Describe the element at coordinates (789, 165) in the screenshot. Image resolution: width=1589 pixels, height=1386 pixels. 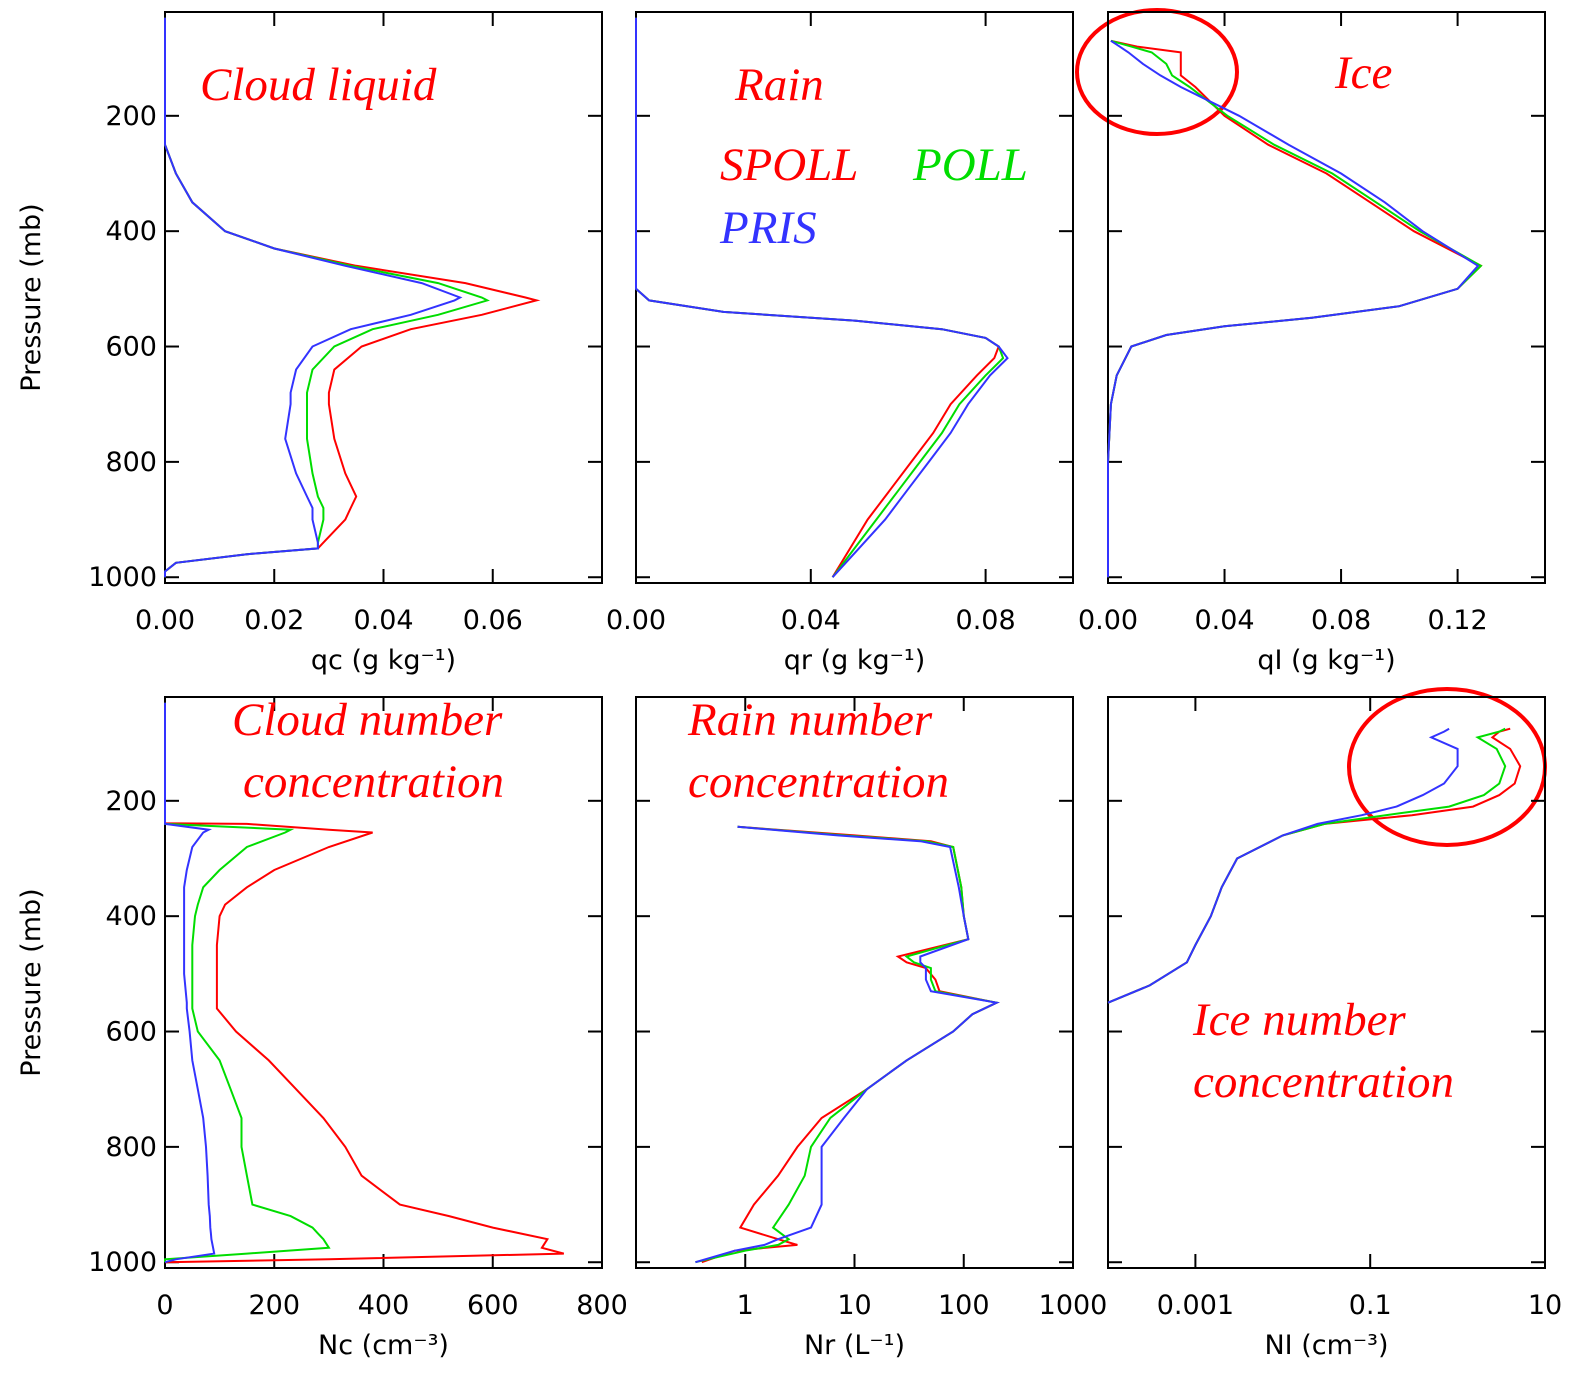
I see `legend-entry: SPOLL` at that location.